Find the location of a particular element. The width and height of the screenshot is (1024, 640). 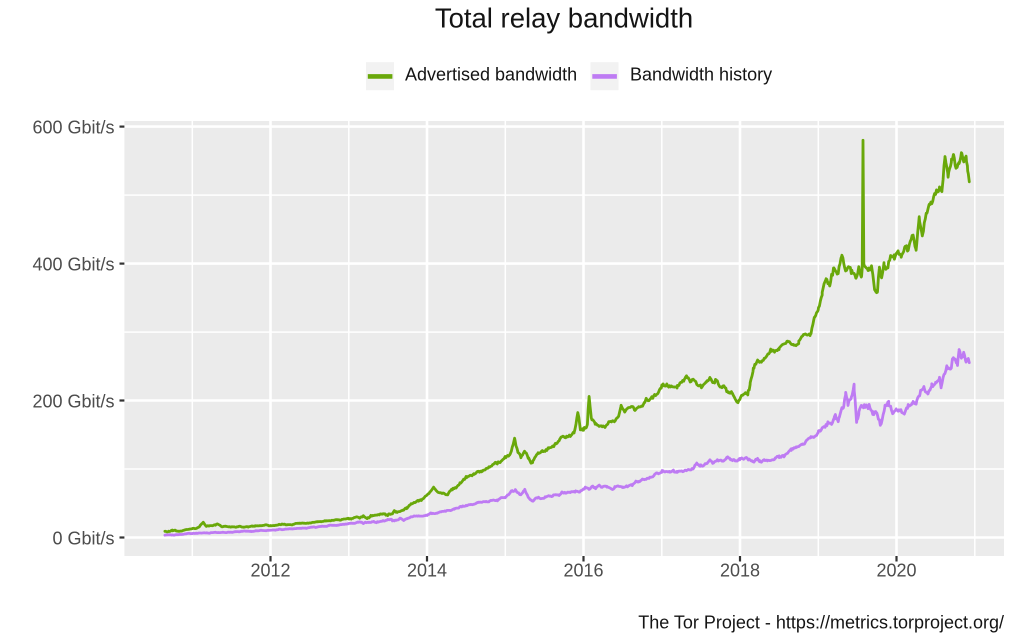

svg-text: 2012 is located at coordinates (270, 571).